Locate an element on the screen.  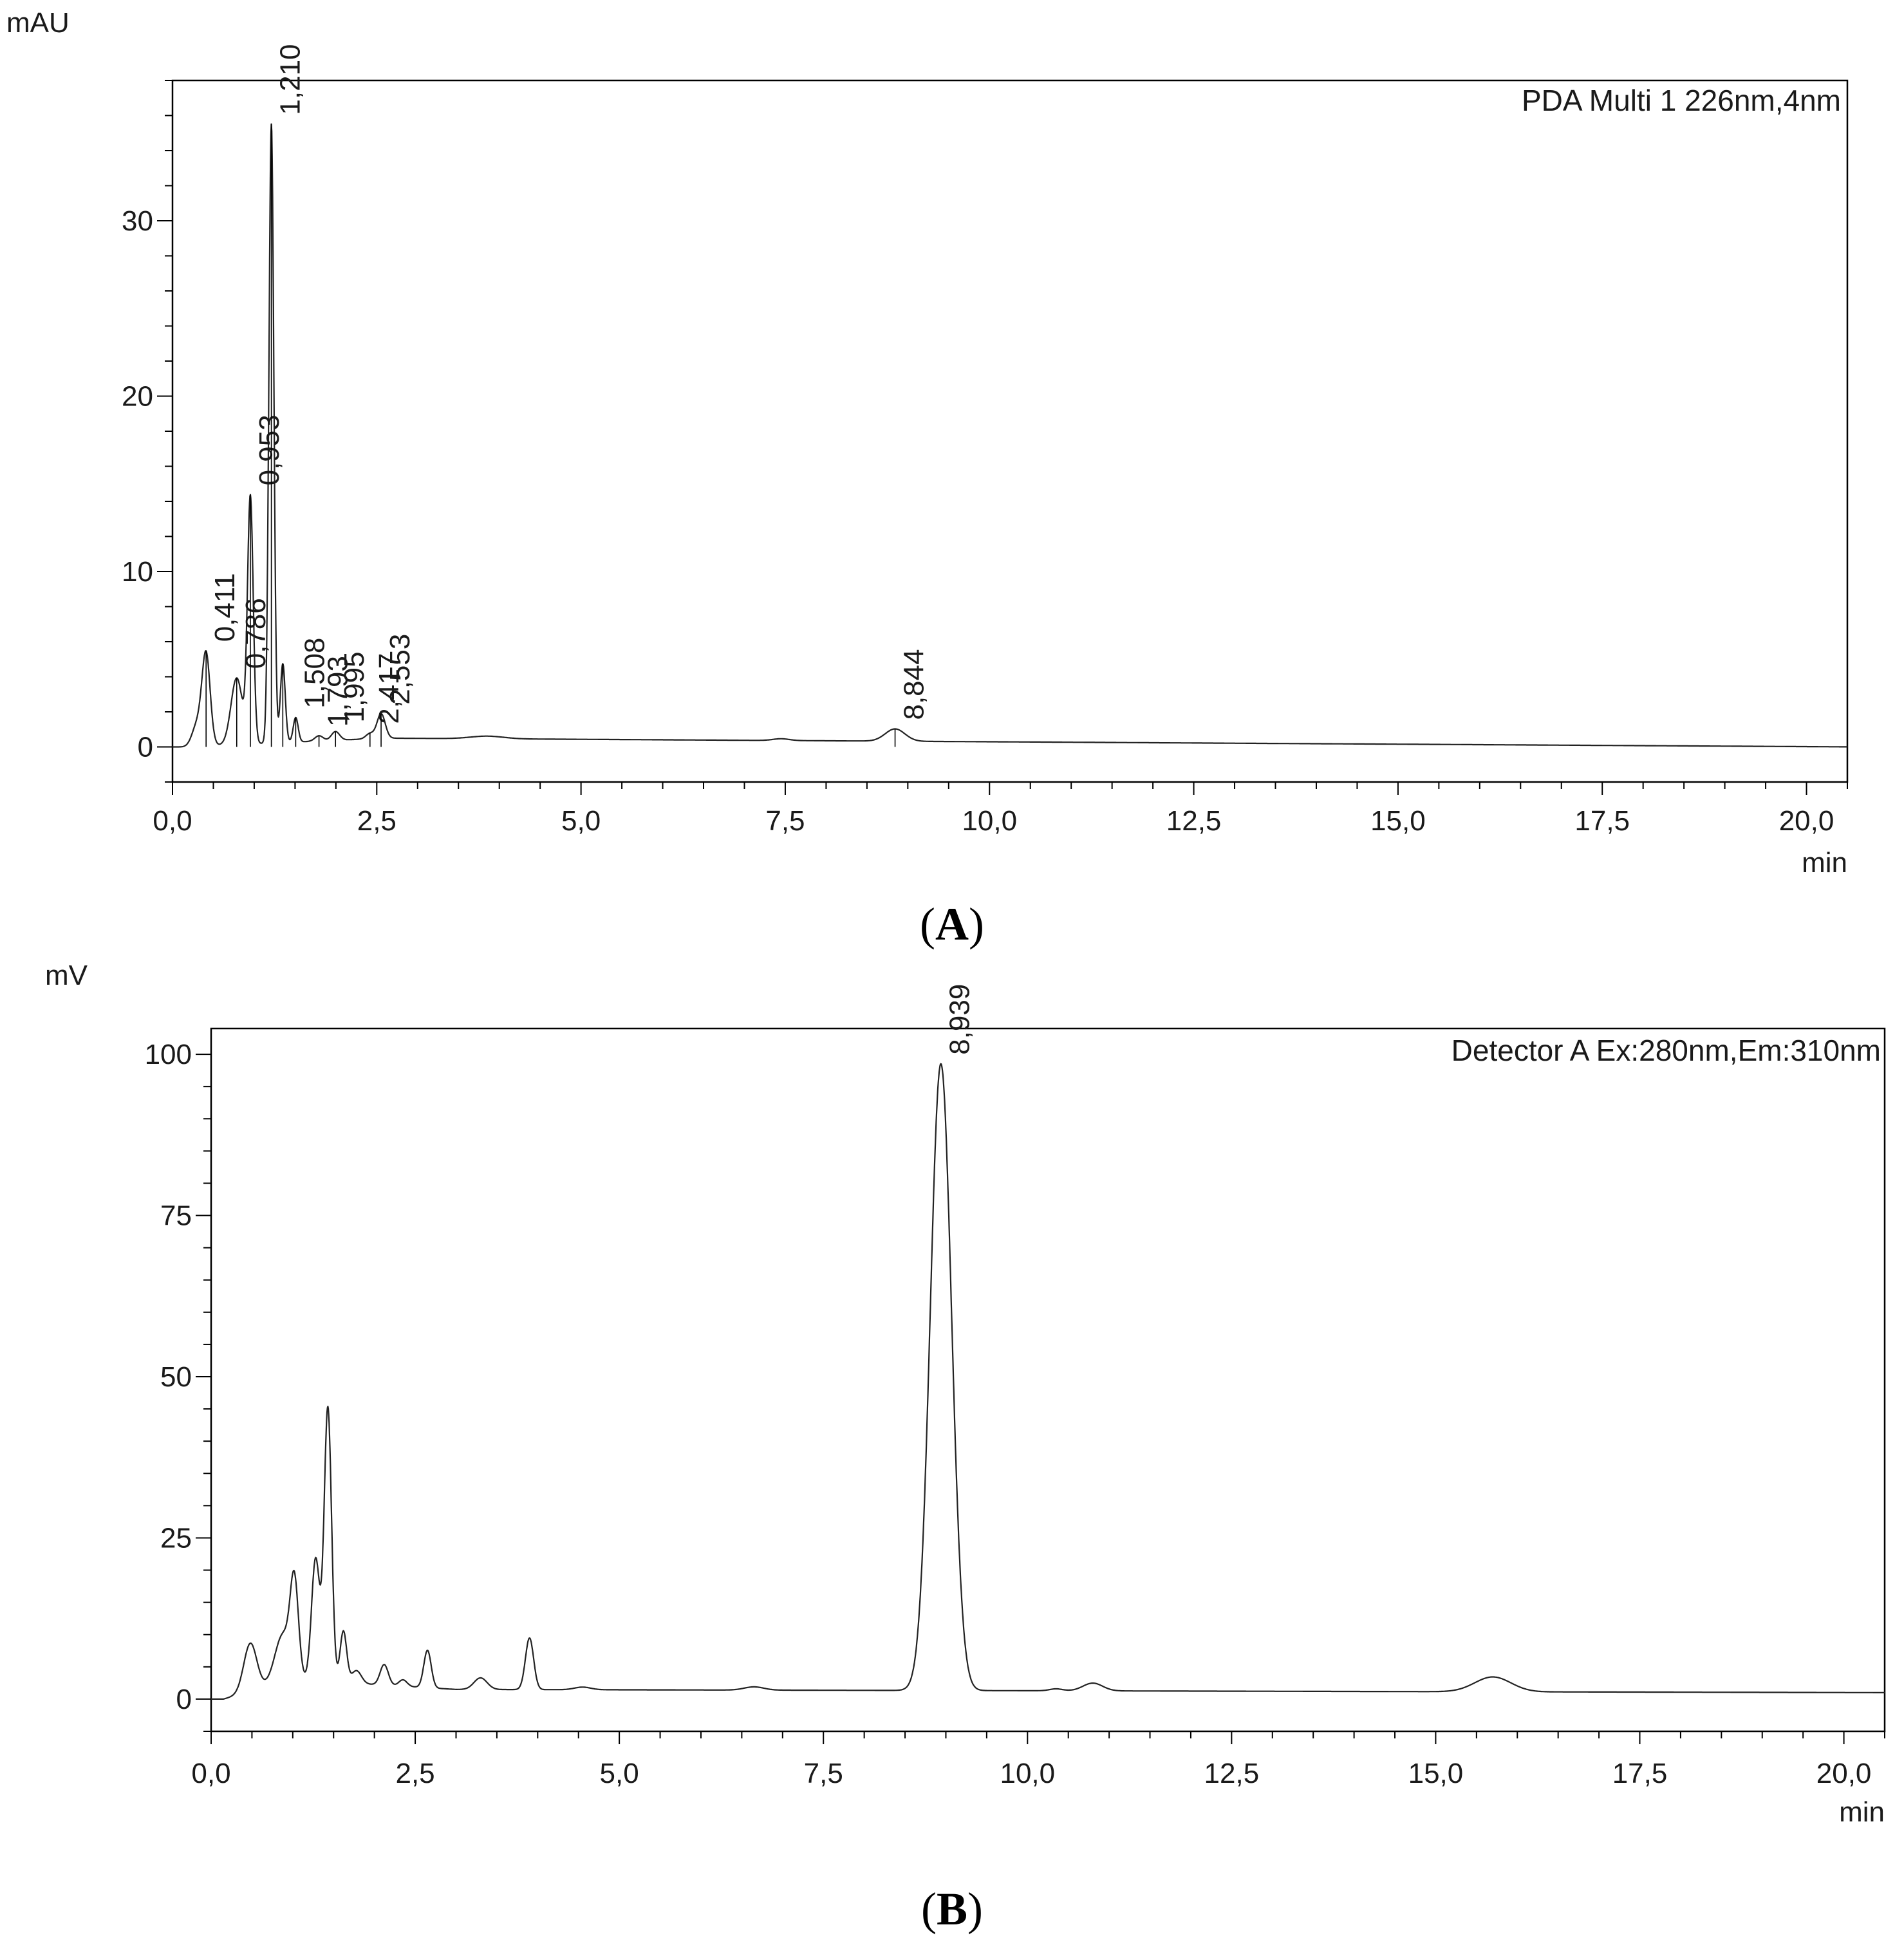
peak-label: 8,844 is located at coordinates (915, 684).